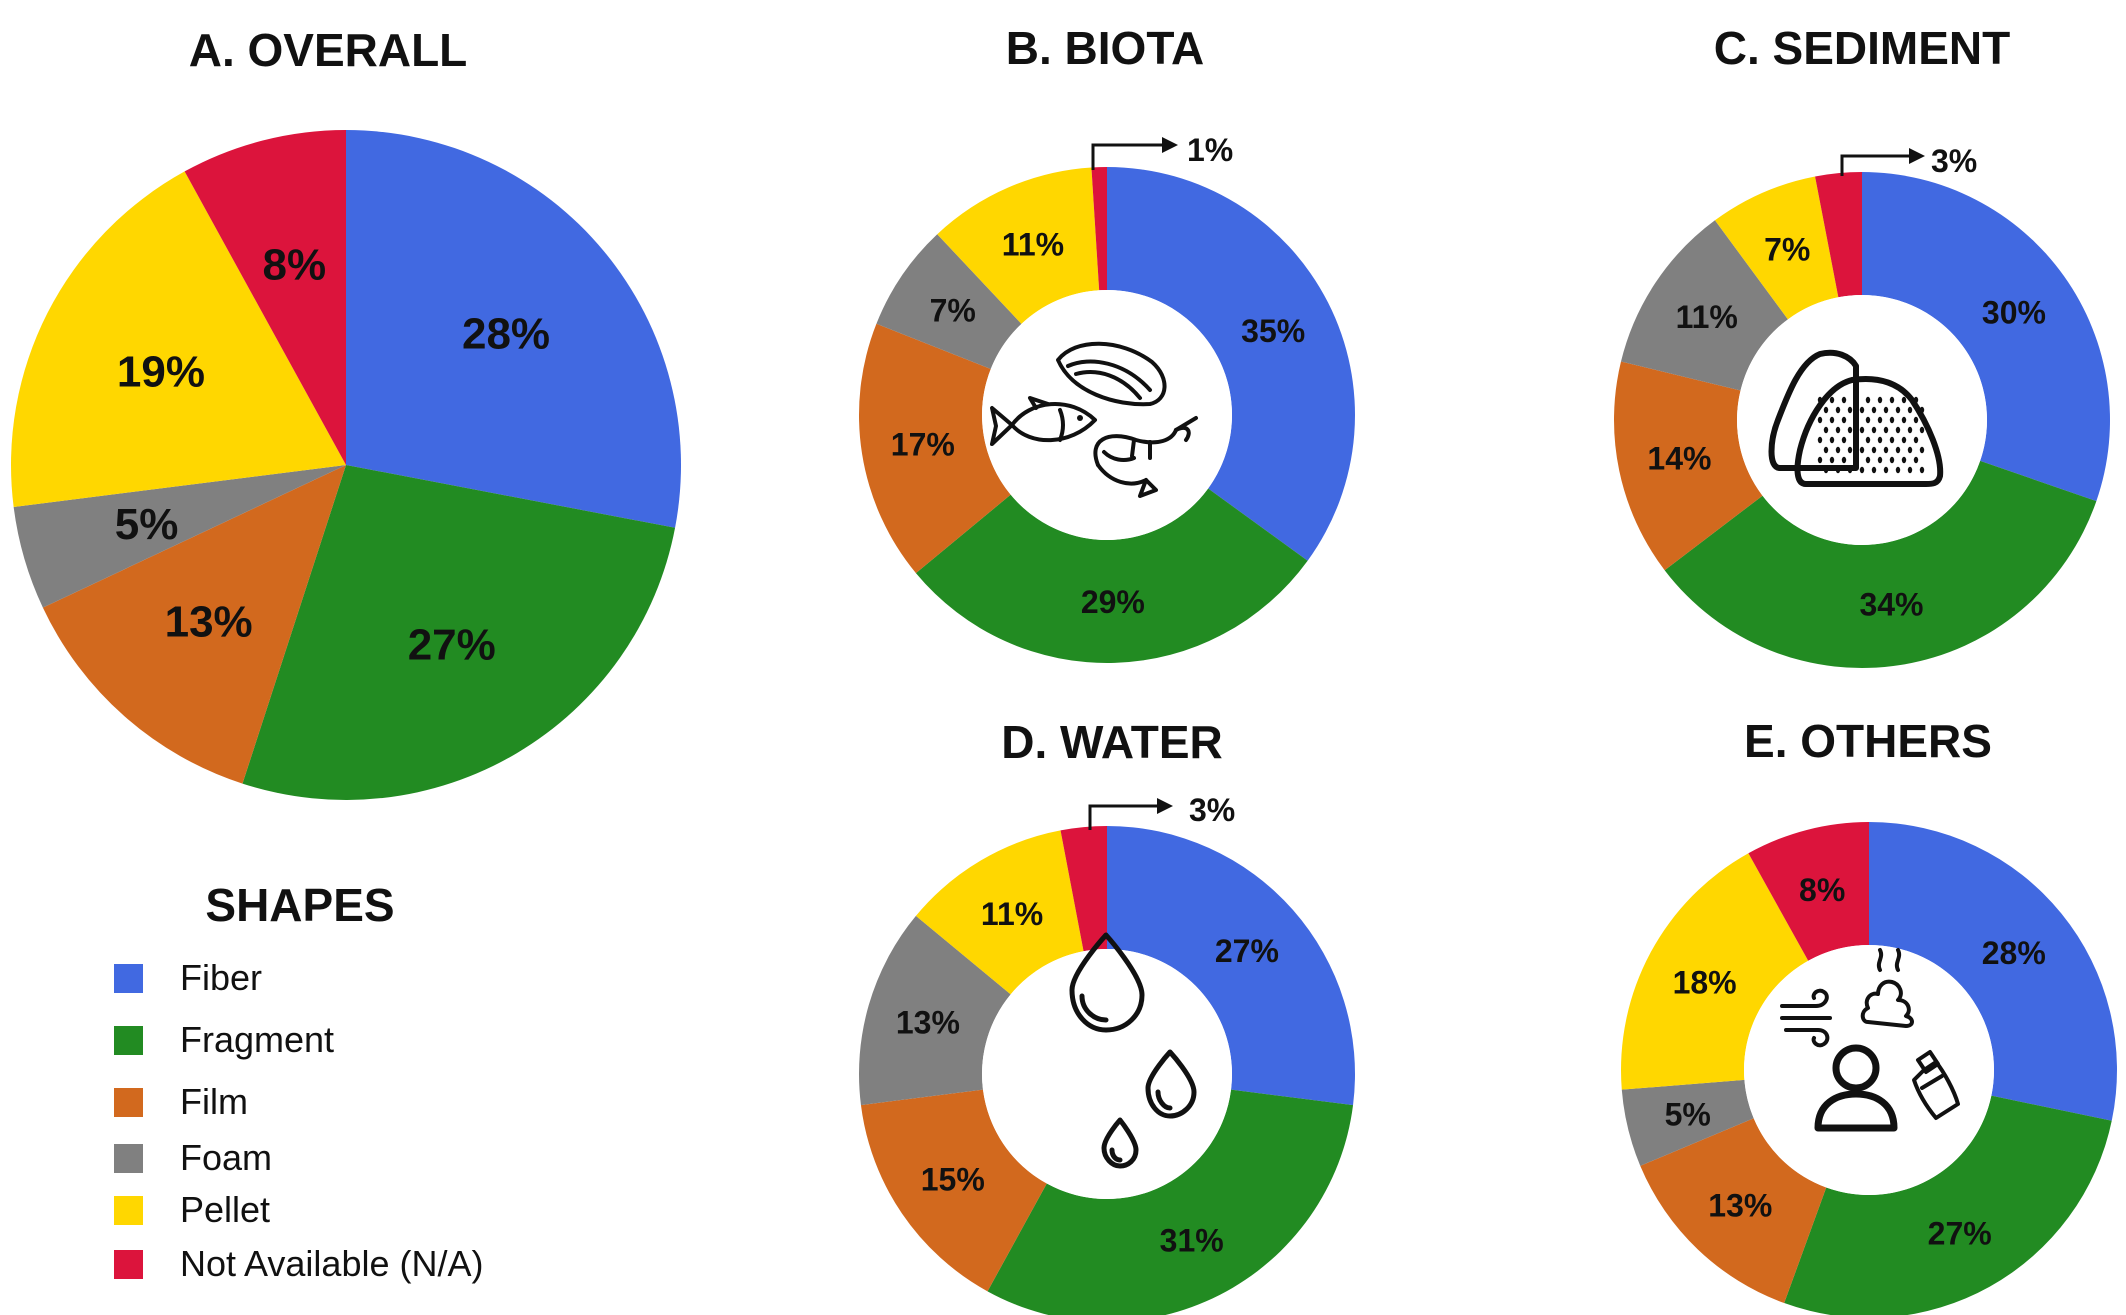 The width and height of the screenshot is (2126, 1315). Describe the element at coordinates (257, 1039) in the screenshot. I see `legend-label: Fragment` at that location.